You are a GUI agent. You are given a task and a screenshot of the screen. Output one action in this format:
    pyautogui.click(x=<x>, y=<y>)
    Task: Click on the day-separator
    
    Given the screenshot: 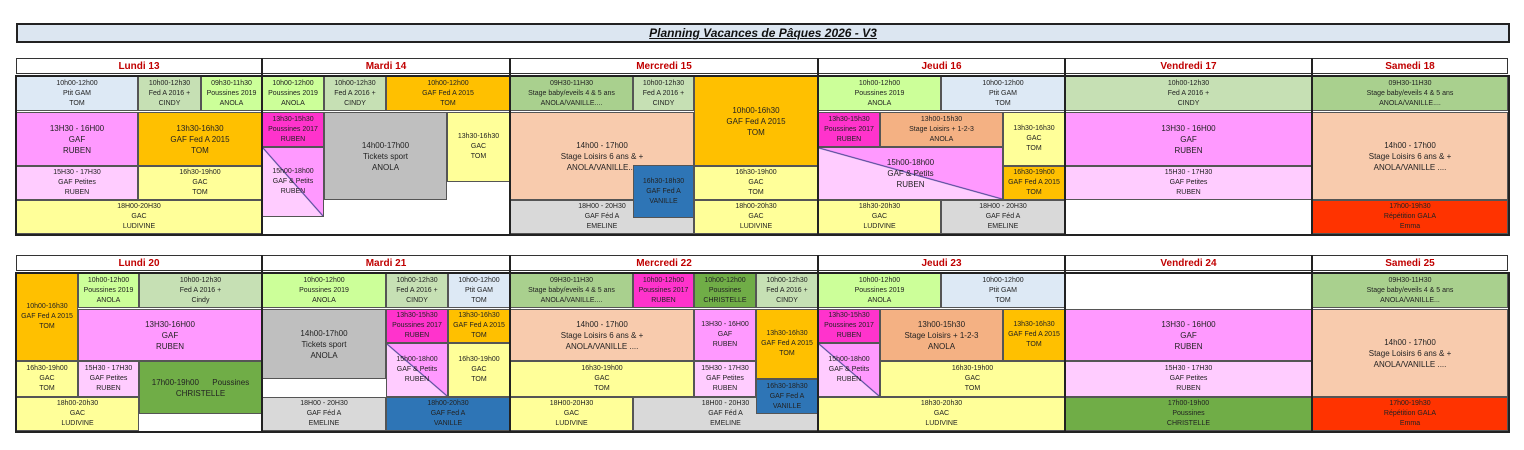 What is the action you would take?
    pyautogui.click(x=1065, y=147)
    